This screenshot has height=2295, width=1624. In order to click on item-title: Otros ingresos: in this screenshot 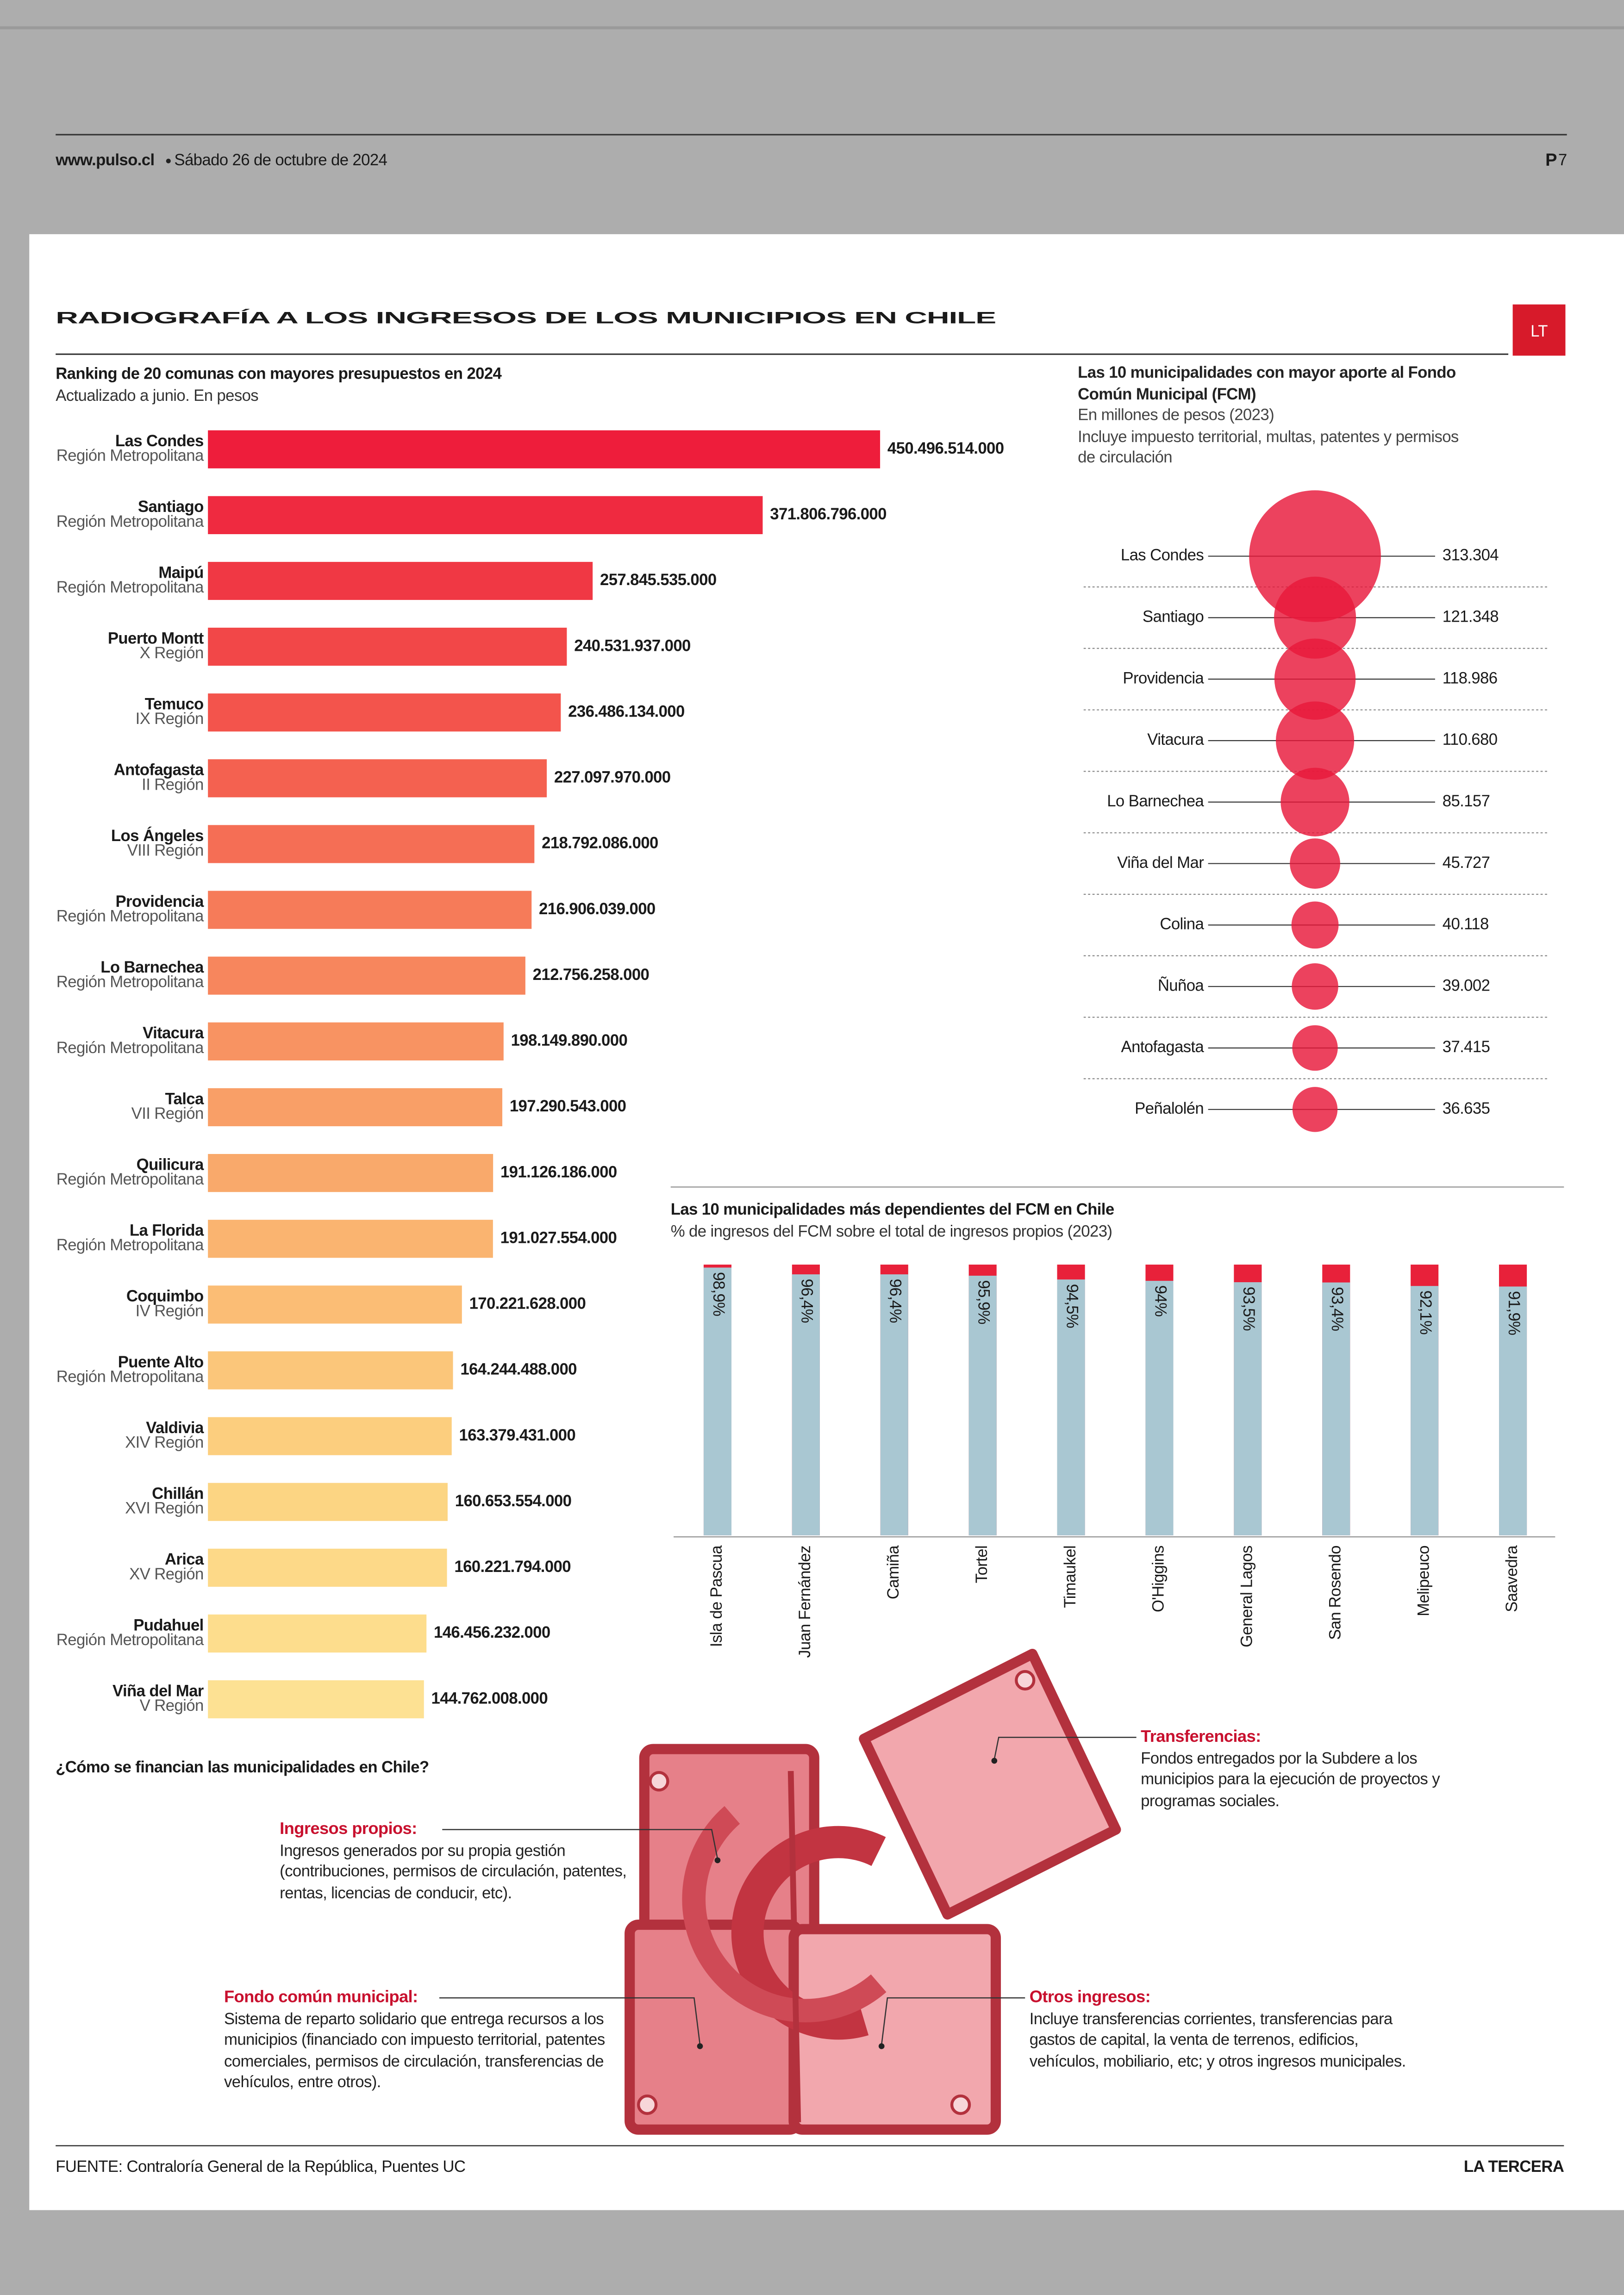, I will do `click(1090, 1998)`.